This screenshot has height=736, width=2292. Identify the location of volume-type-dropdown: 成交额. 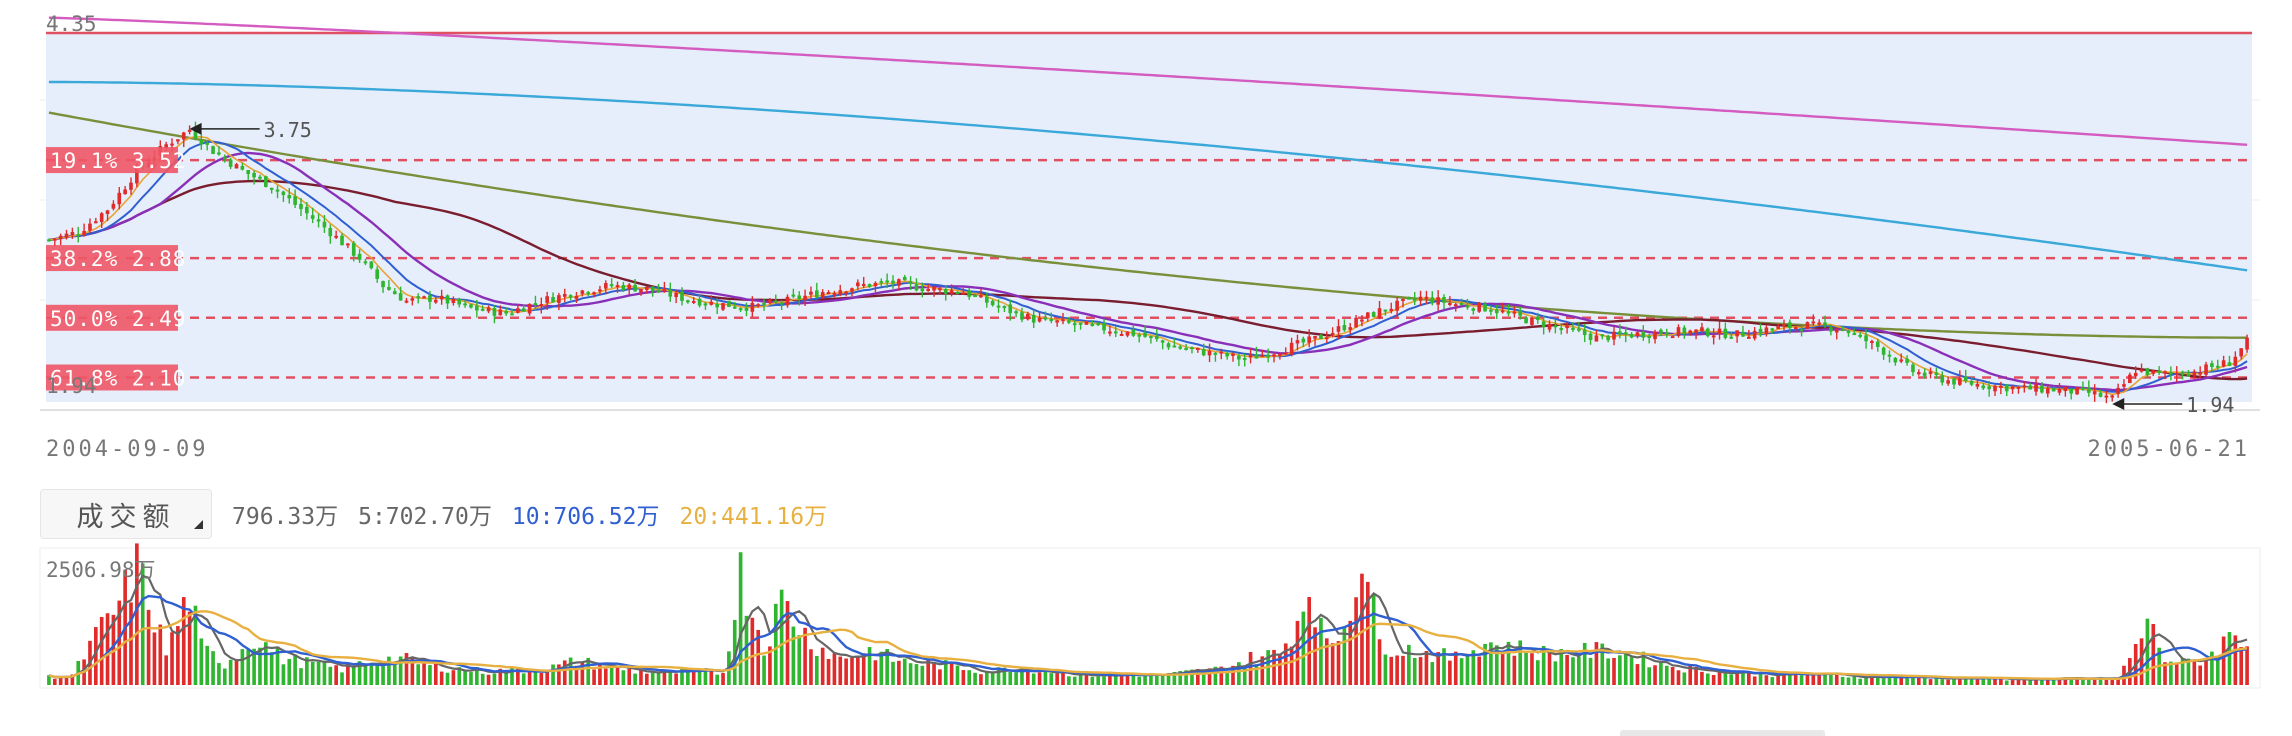
(126, 514).